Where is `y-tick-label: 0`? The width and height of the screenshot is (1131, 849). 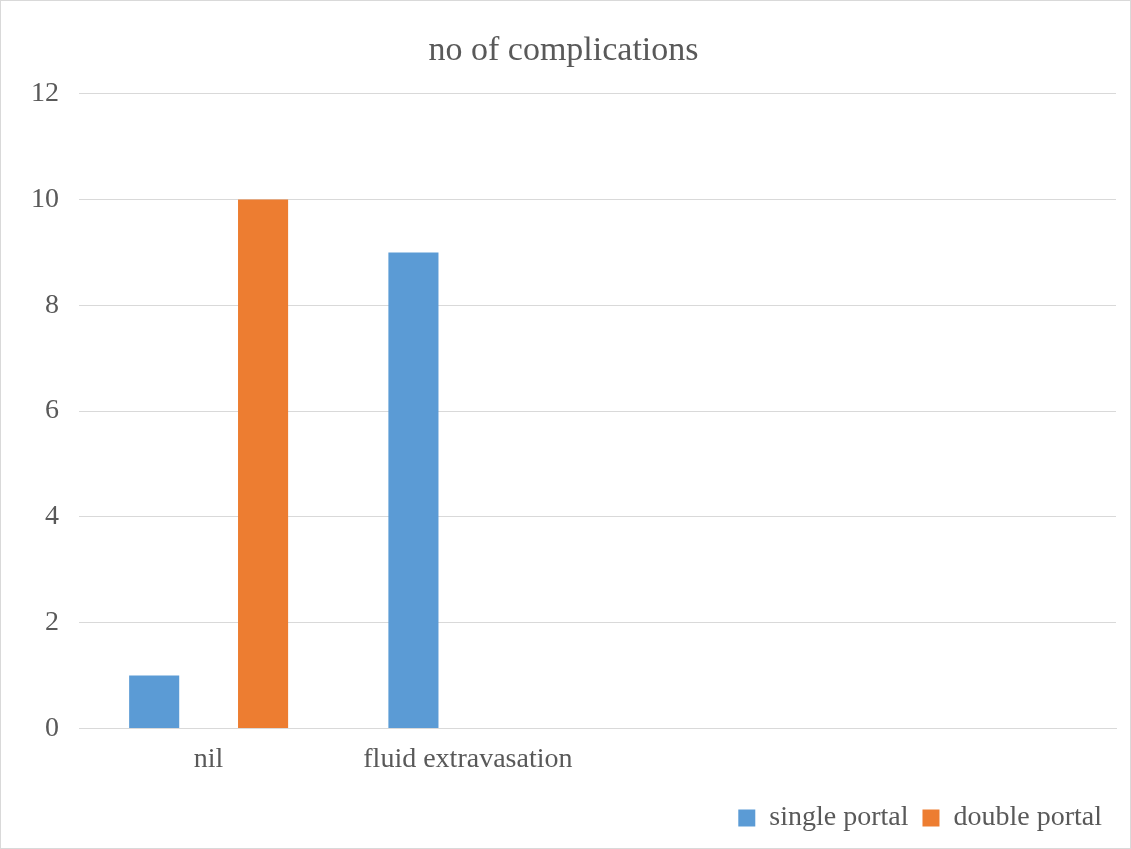 y-tick-label: 0 is located at coordinates (52, 726).